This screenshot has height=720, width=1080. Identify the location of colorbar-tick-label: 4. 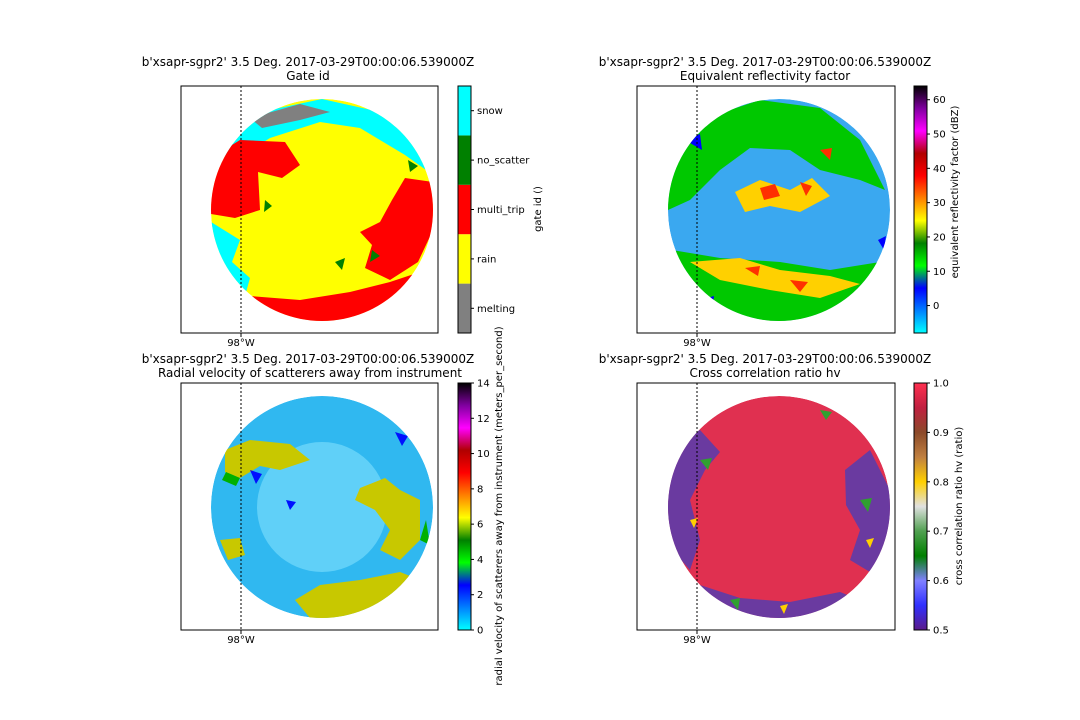
(480, 560).